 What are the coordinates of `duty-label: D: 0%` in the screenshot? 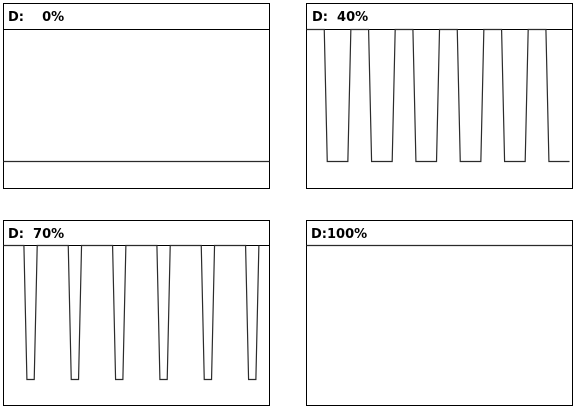 It's located at (36, 17).